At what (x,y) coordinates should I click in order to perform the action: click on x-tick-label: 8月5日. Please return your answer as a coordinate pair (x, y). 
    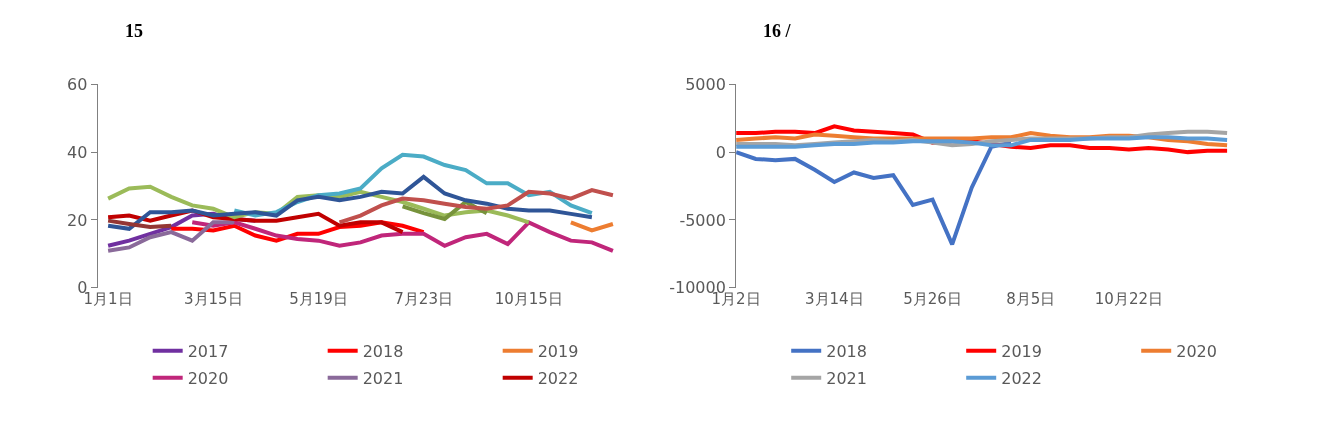
    Looking at the image, I should click on (1031, 298).